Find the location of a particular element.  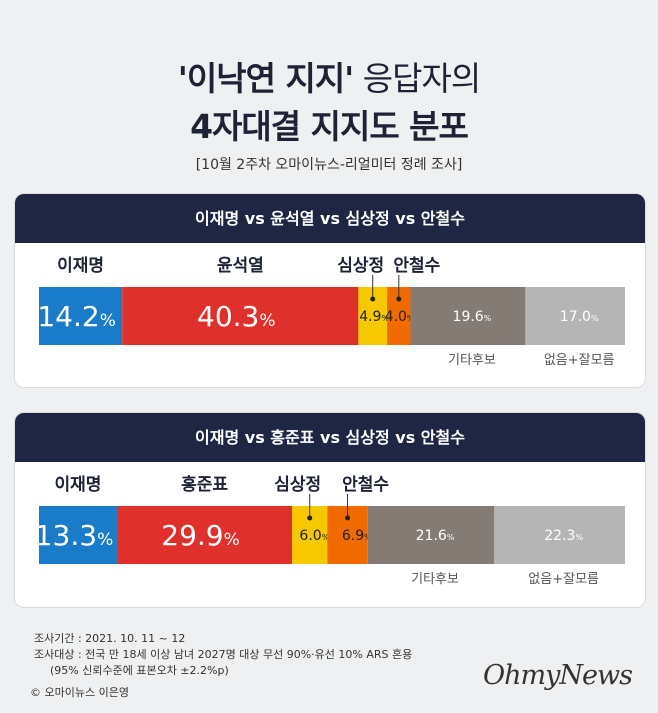

title-rest: 응답자의 is located at coordinates (417, 78).